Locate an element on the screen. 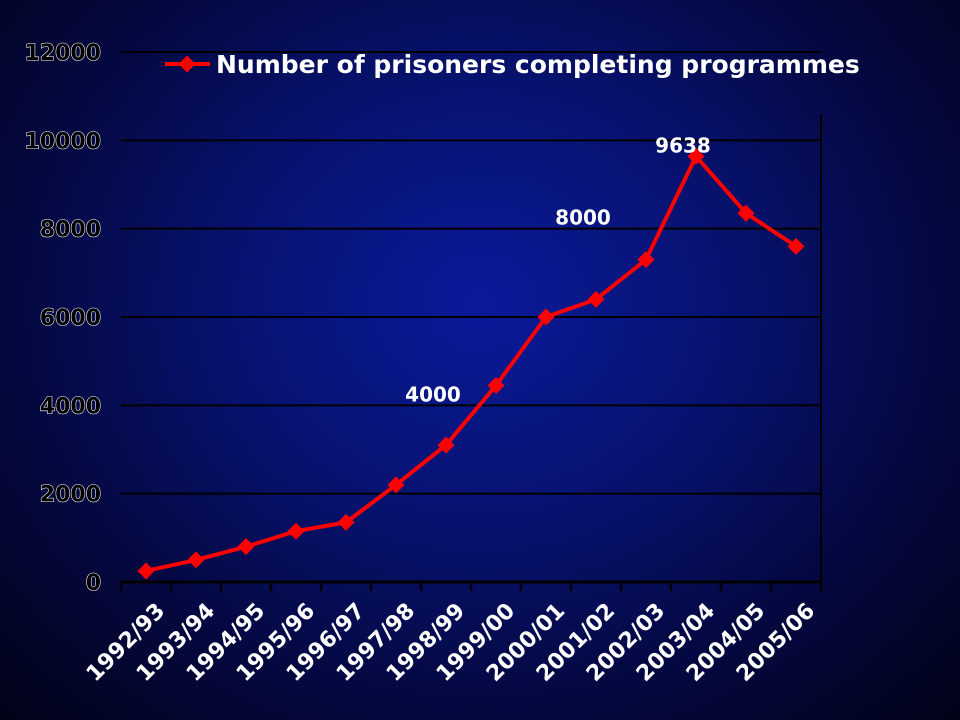 This screenshot has height=720, width=960. y-tick-label: 10000 is located at coordinates (62, 141).